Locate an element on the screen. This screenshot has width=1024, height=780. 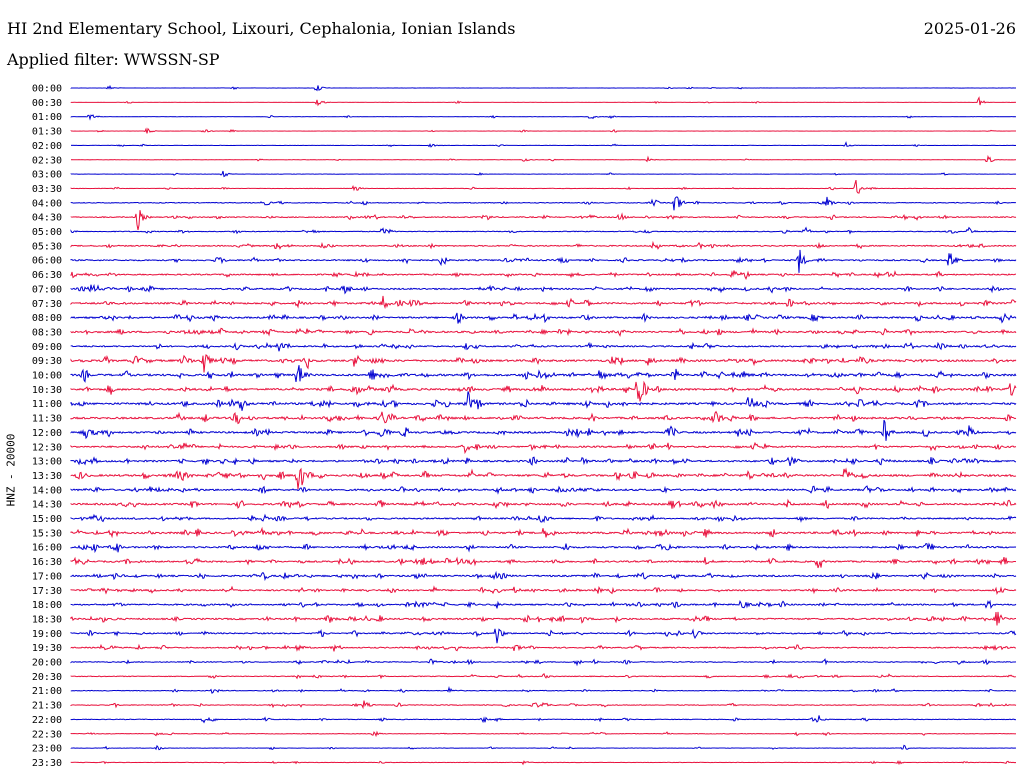
row-label-0000: 00:00 is located at coordinates (47, 89).